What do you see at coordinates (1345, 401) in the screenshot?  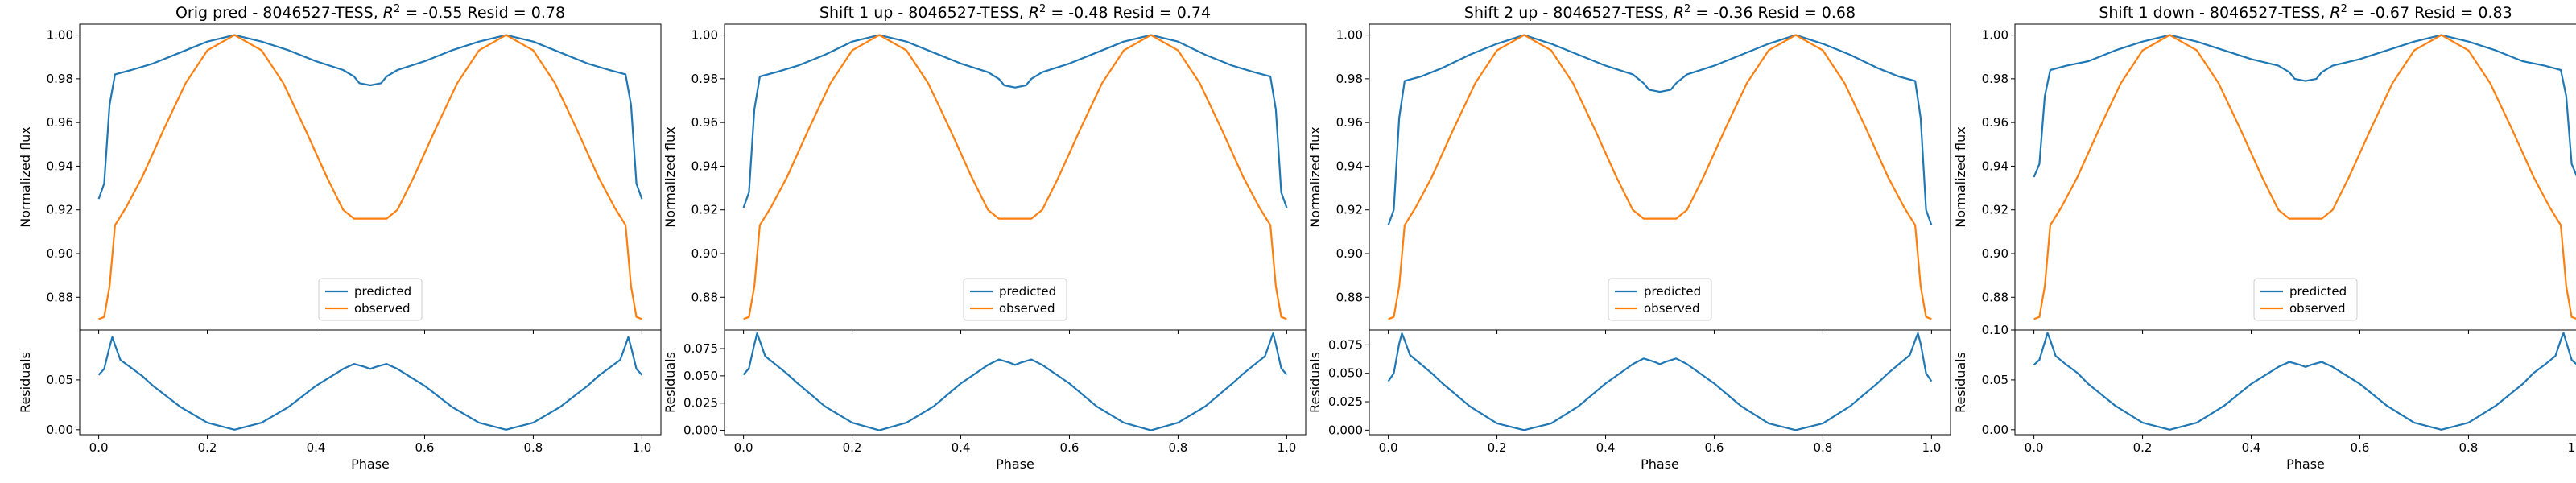 I see `residuals-ytick-label: 0.025` at bounding box center [1345, 401].